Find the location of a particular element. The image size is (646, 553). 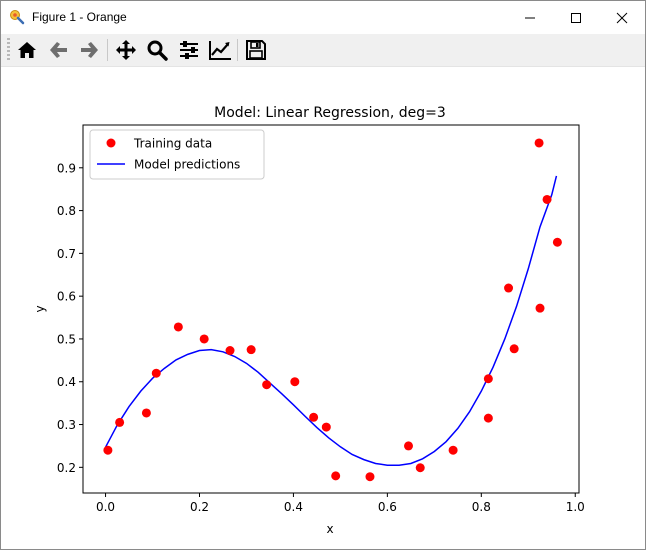

title-bar: Figure 1 - Orange is located at coordinates (323, 17).